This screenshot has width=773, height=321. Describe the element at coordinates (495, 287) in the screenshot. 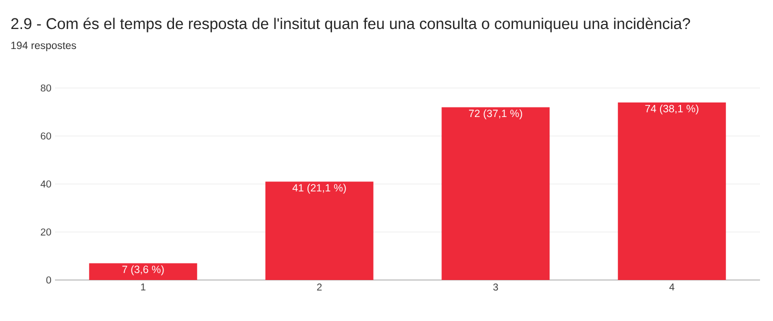

I see `x-tick-label: 3` at that location.